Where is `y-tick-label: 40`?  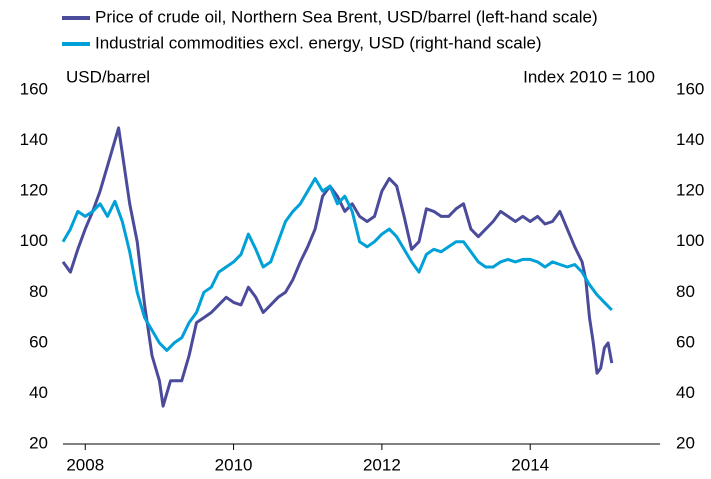
y-tick-label: 40 is located at coordinates (38, 392).